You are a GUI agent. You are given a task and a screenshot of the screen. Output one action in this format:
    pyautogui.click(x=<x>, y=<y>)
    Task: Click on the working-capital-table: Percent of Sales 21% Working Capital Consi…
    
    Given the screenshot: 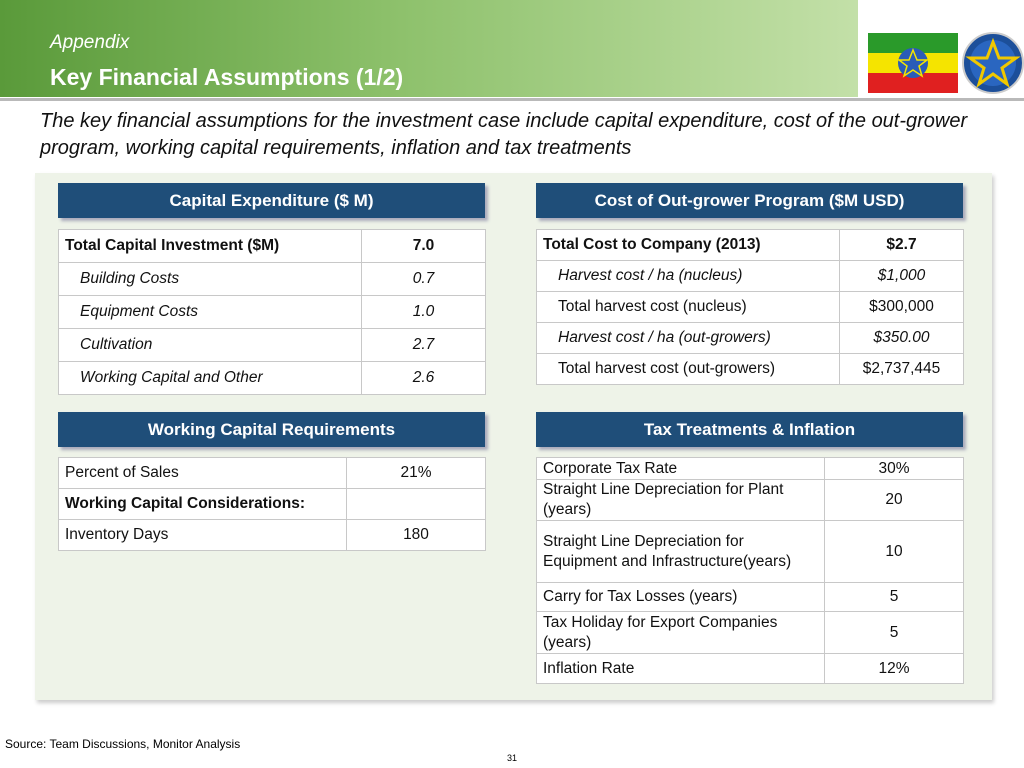 What is the action you would take?
    pyautogui.click(x=272, y=504)
    